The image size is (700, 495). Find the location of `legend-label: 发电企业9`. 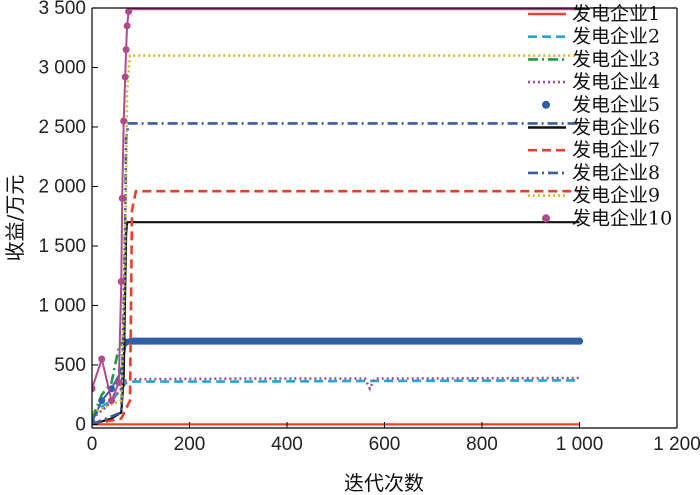

legend-label: 发电企业9 is located at coordinates (616, 196).